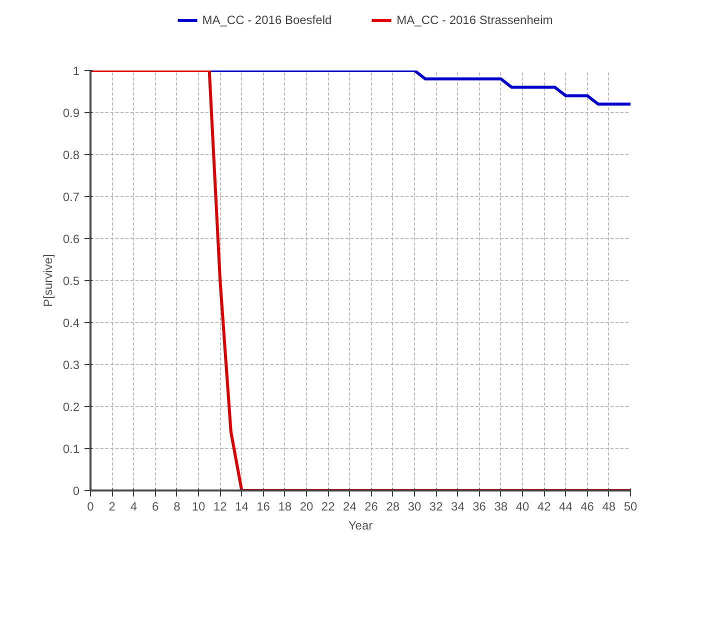 The height and width of the screenshot is (641, 713). Describe the element at coordinates (242, 507) in the screenshot. I see `x-tick-label: 14` at that location.